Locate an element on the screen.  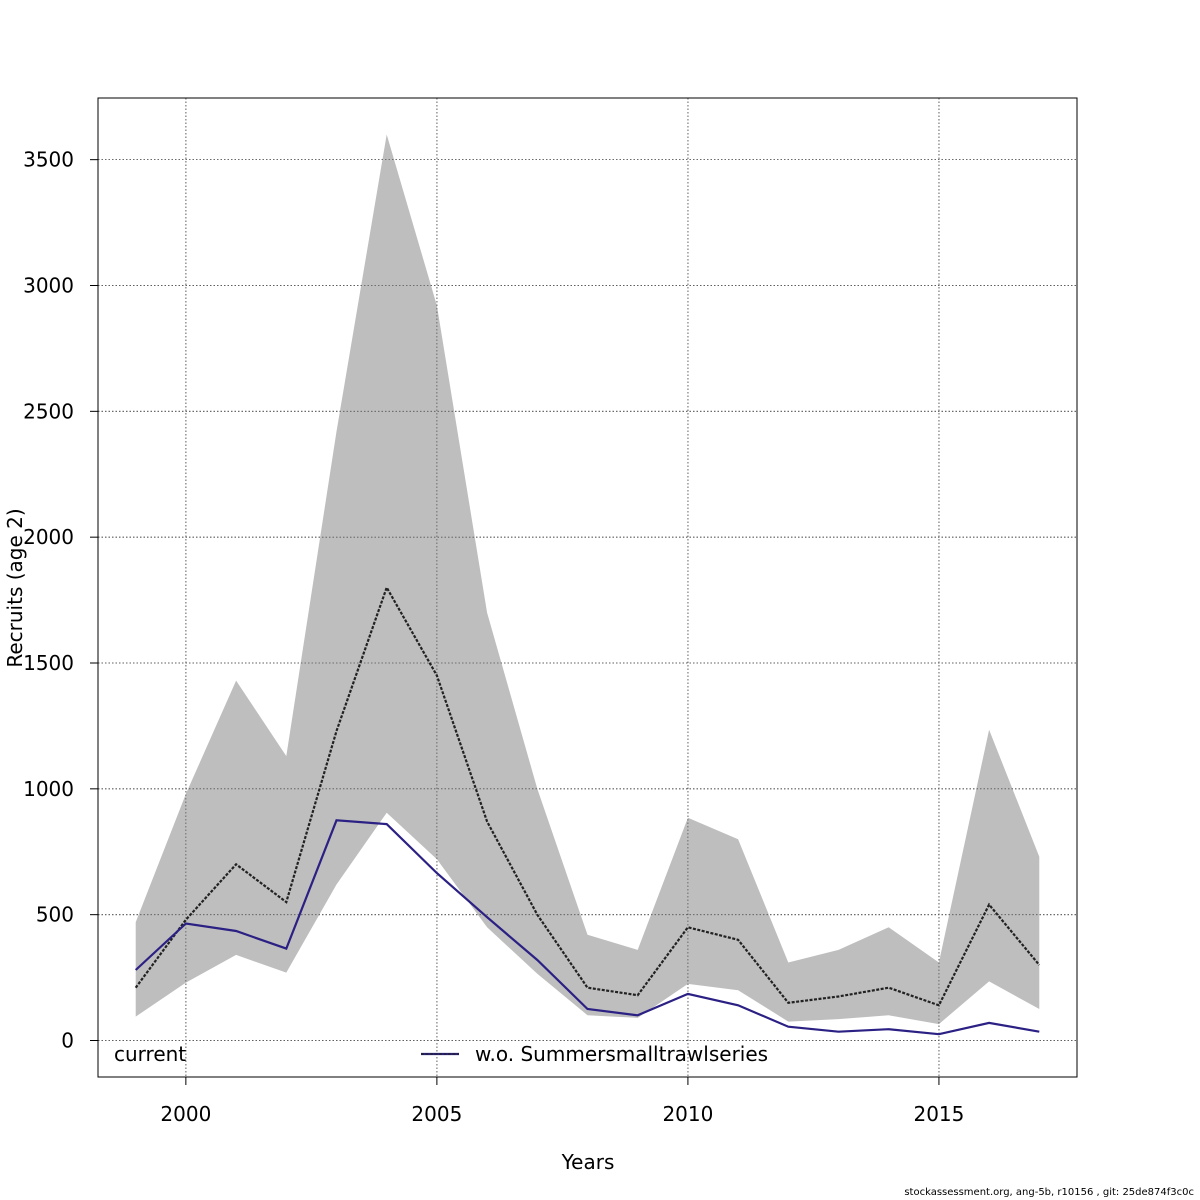
x-tick-label-2000: 2000 is located at coordinates (185, 1114).